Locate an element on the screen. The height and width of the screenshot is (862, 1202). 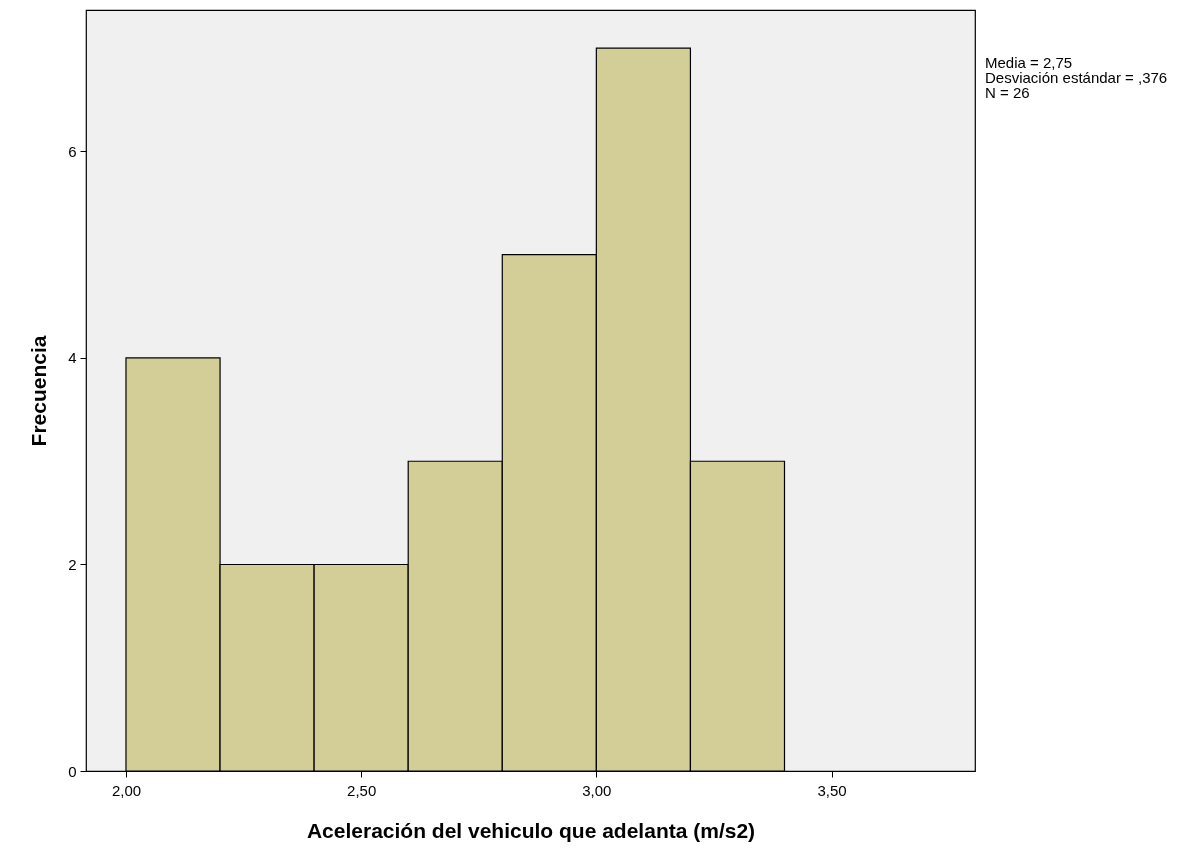
y-tick-label: 0 is located at coordinates (72, 771).